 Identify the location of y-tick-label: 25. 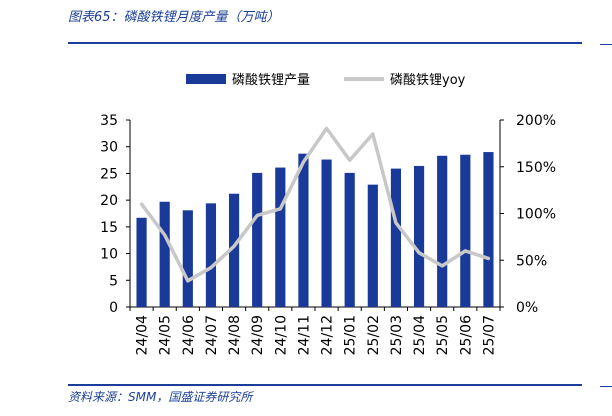
(109, 174).